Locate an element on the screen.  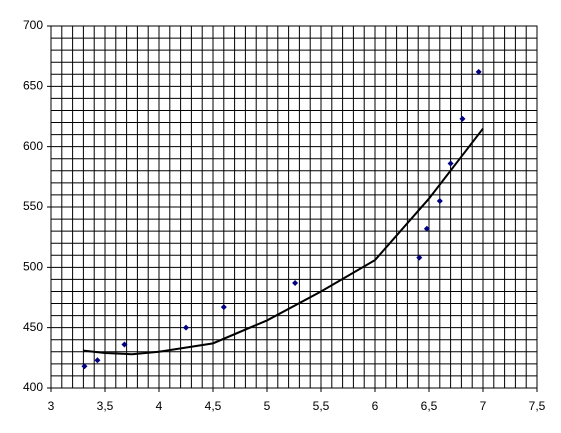
x-tick-label: 4 is located at coordinates (159, 406).